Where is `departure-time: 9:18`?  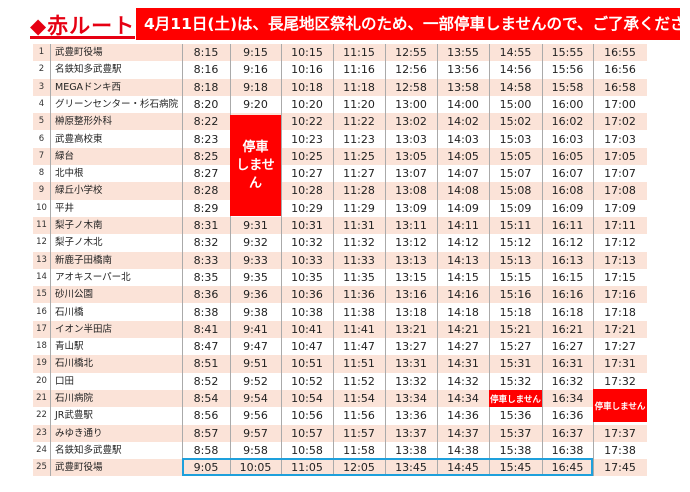 departure-time: 9:18 is located at coordinates (255, 87).